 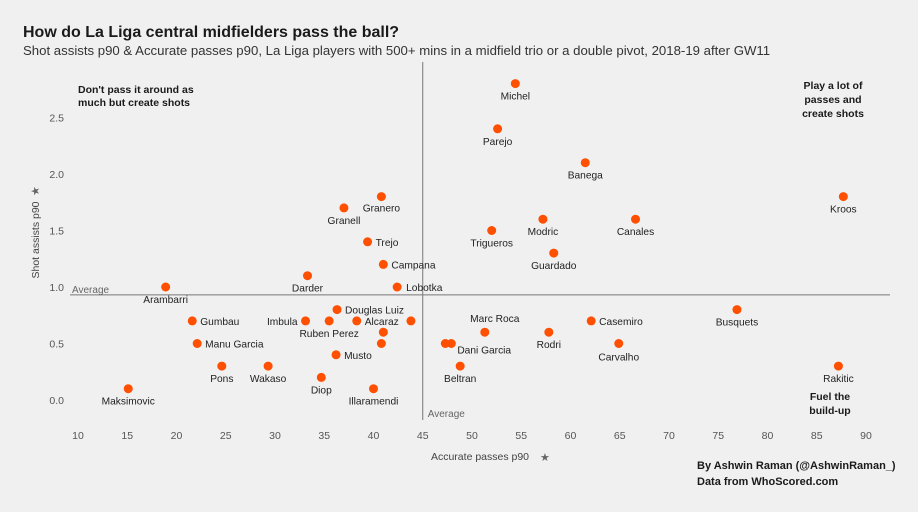 What do you see at coordinates (234, 345) in the screenshot?
I see `point-label: Manu Garcia` at bounding box center [234, 345].